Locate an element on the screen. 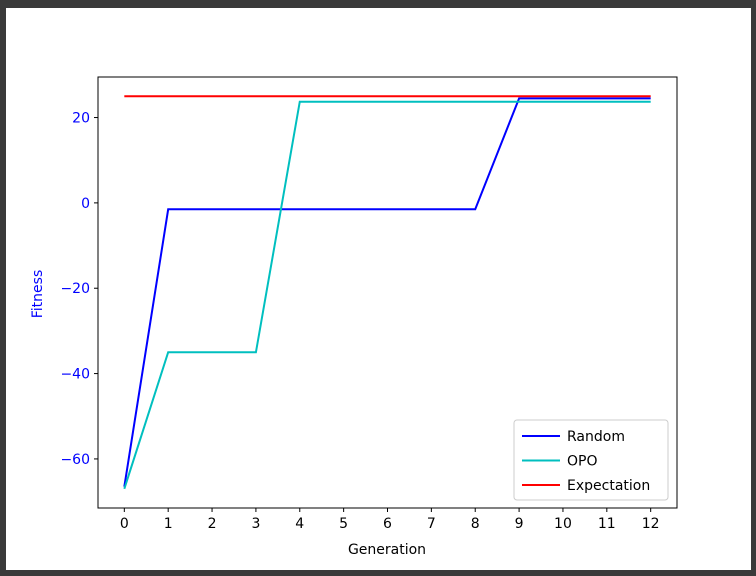  legend: Random OPO Expectation is located at coordinates (591, 460).